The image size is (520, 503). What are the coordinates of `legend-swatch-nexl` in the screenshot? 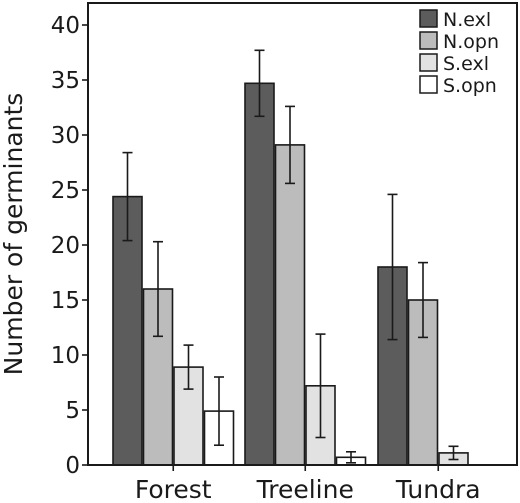 It's located at (428, 18).